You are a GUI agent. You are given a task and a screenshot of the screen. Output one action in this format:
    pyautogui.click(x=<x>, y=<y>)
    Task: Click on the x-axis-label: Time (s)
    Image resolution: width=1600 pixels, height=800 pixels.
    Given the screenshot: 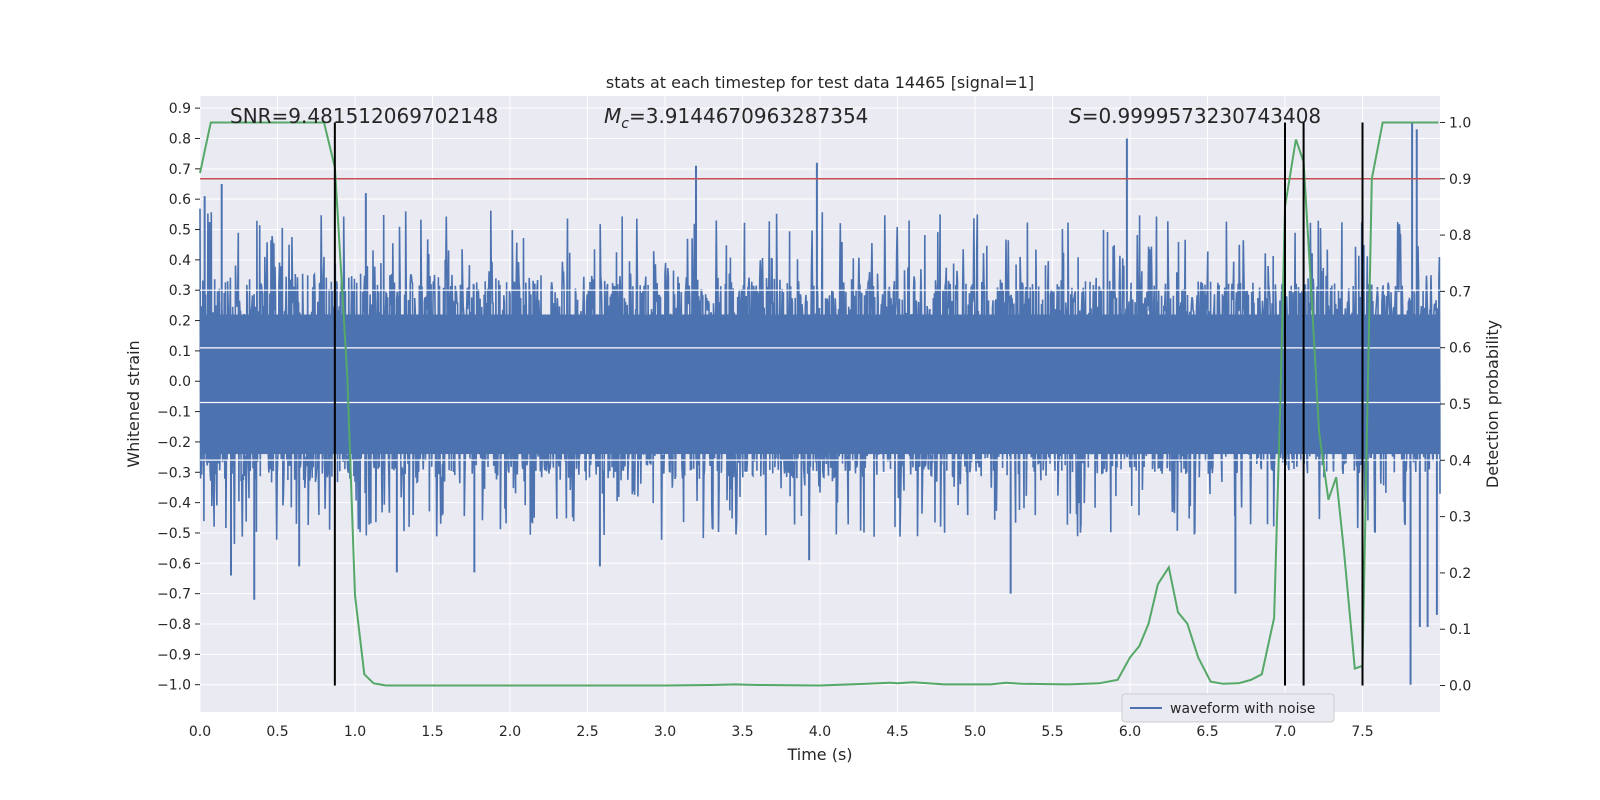 What is the action you would take?
    pyautogui.click(x=819, y=754)
    